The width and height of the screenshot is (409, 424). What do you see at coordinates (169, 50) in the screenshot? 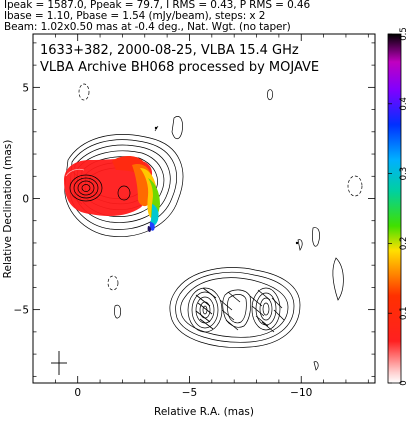
I see `plot-title: 1633+382, 2000-08-25, VLBA 15.4 GHz` at bounding box center [169, 50].